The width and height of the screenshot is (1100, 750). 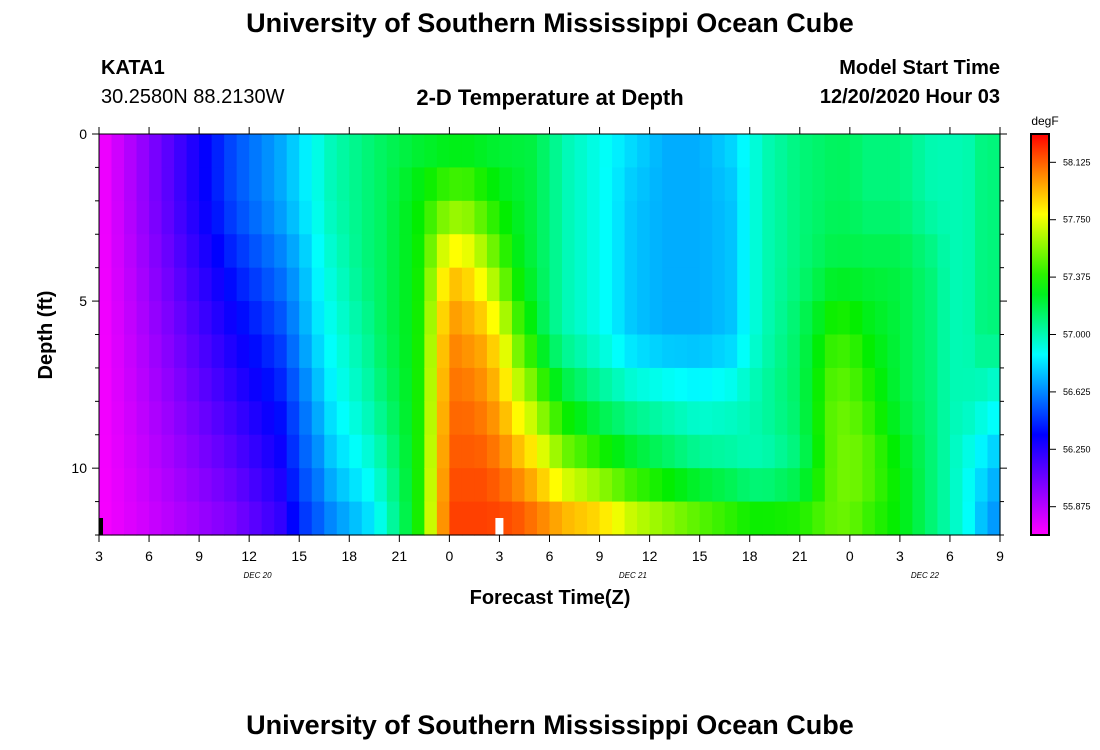 What do you see at coordinates (258, 575) in the screenshot?
I see `x-date-label: DEC 20` at bounding box center [258, 575].